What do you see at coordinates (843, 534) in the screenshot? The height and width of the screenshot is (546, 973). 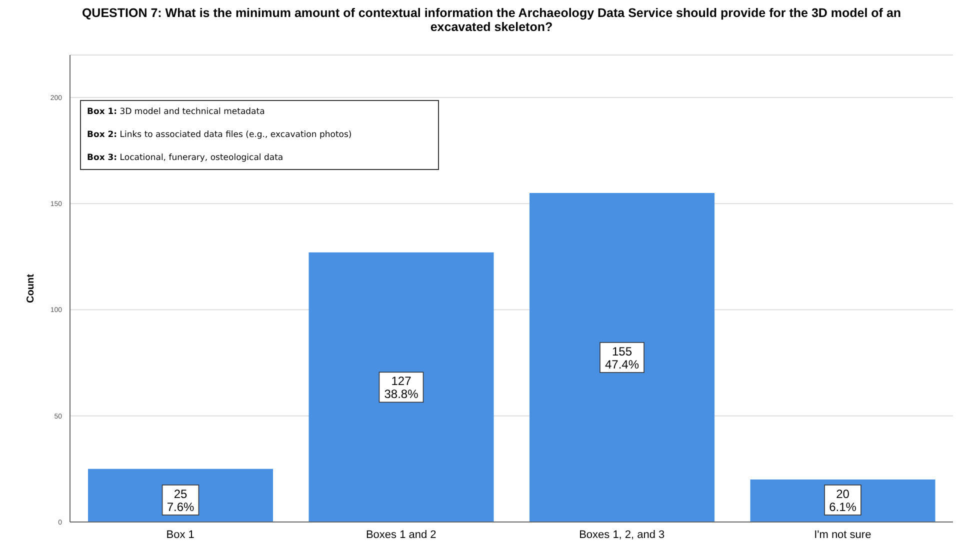 I see `x-tick-label: I'm not sure` at bounding box center [843, 534].